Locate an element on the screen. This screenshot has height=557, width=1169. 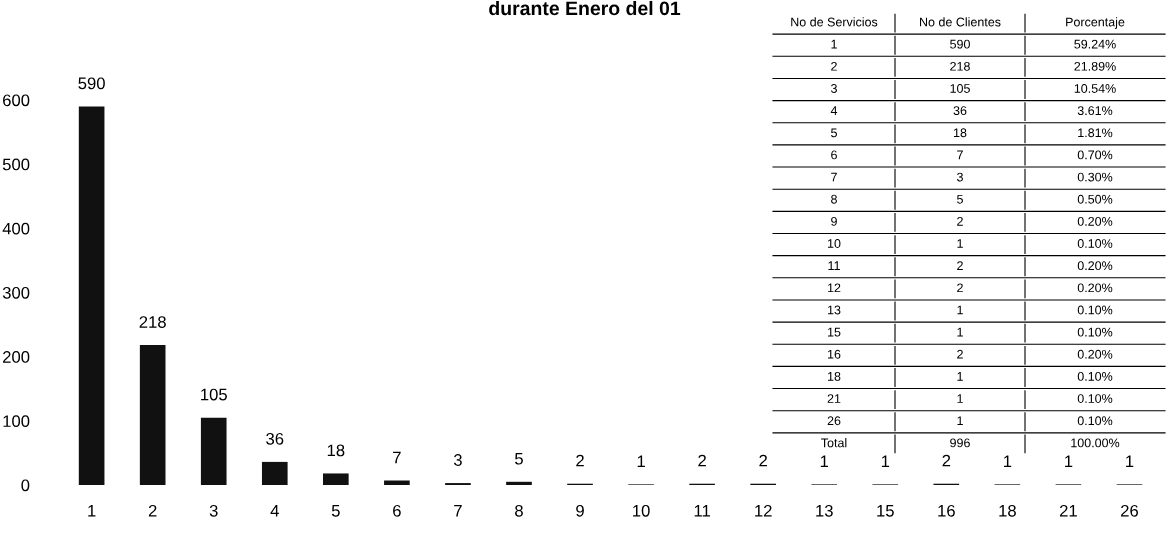
x-tick-label: 21 is located at coordinates (1068, 510).